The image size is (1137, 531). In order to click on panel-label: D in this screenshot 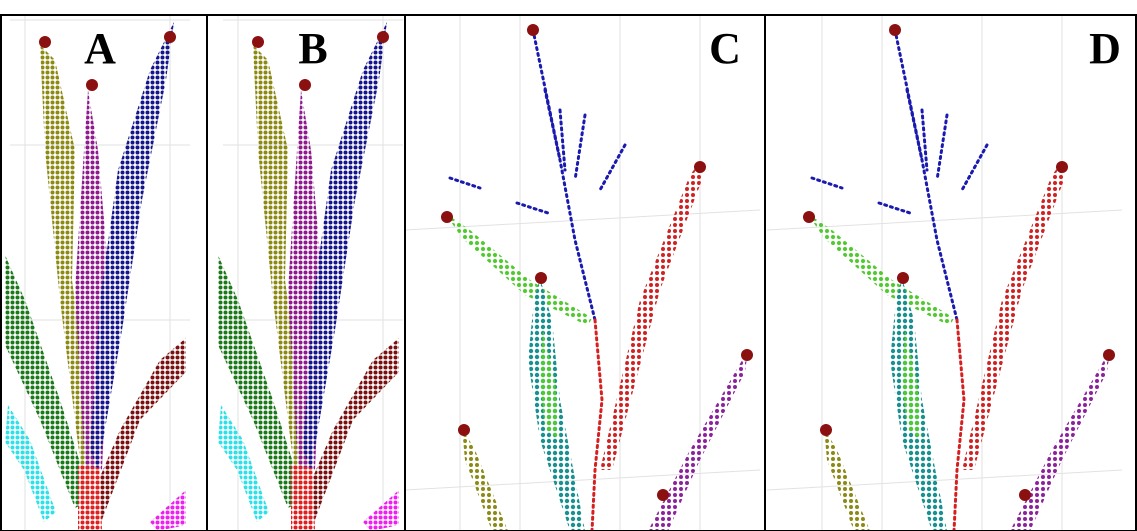, I will do `click(1105, 48)`.